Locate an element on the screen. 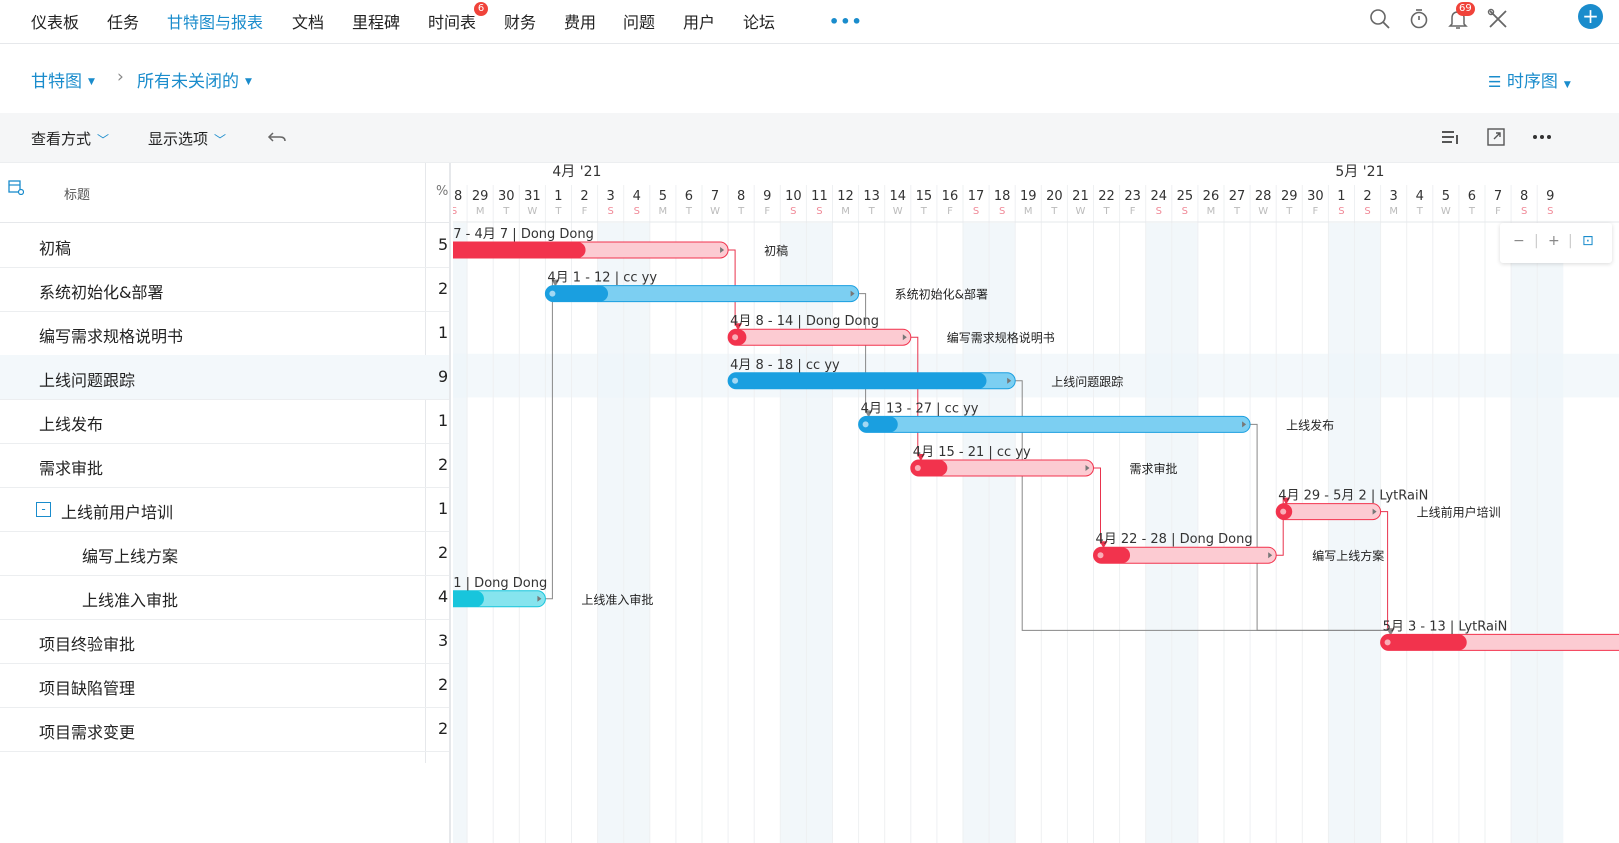 The height and width of the screenshot is (843, 1619). day-label: 27 is located at coordinates (1237, 196).